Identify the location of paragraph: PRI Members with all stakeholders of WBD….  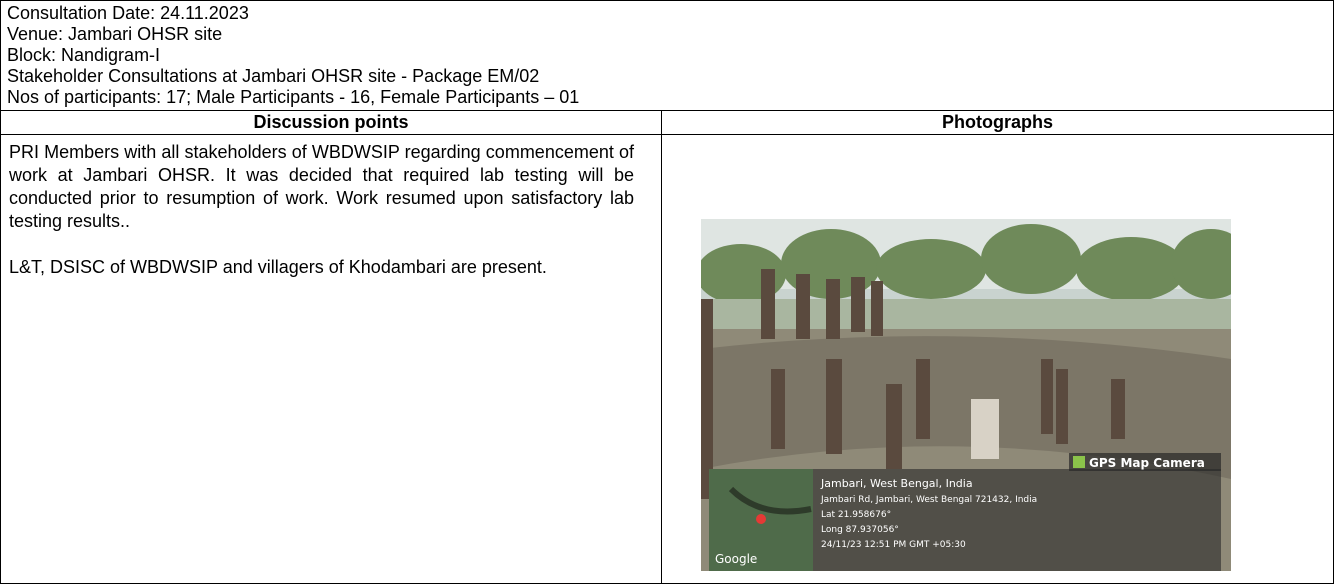
(321, 186).